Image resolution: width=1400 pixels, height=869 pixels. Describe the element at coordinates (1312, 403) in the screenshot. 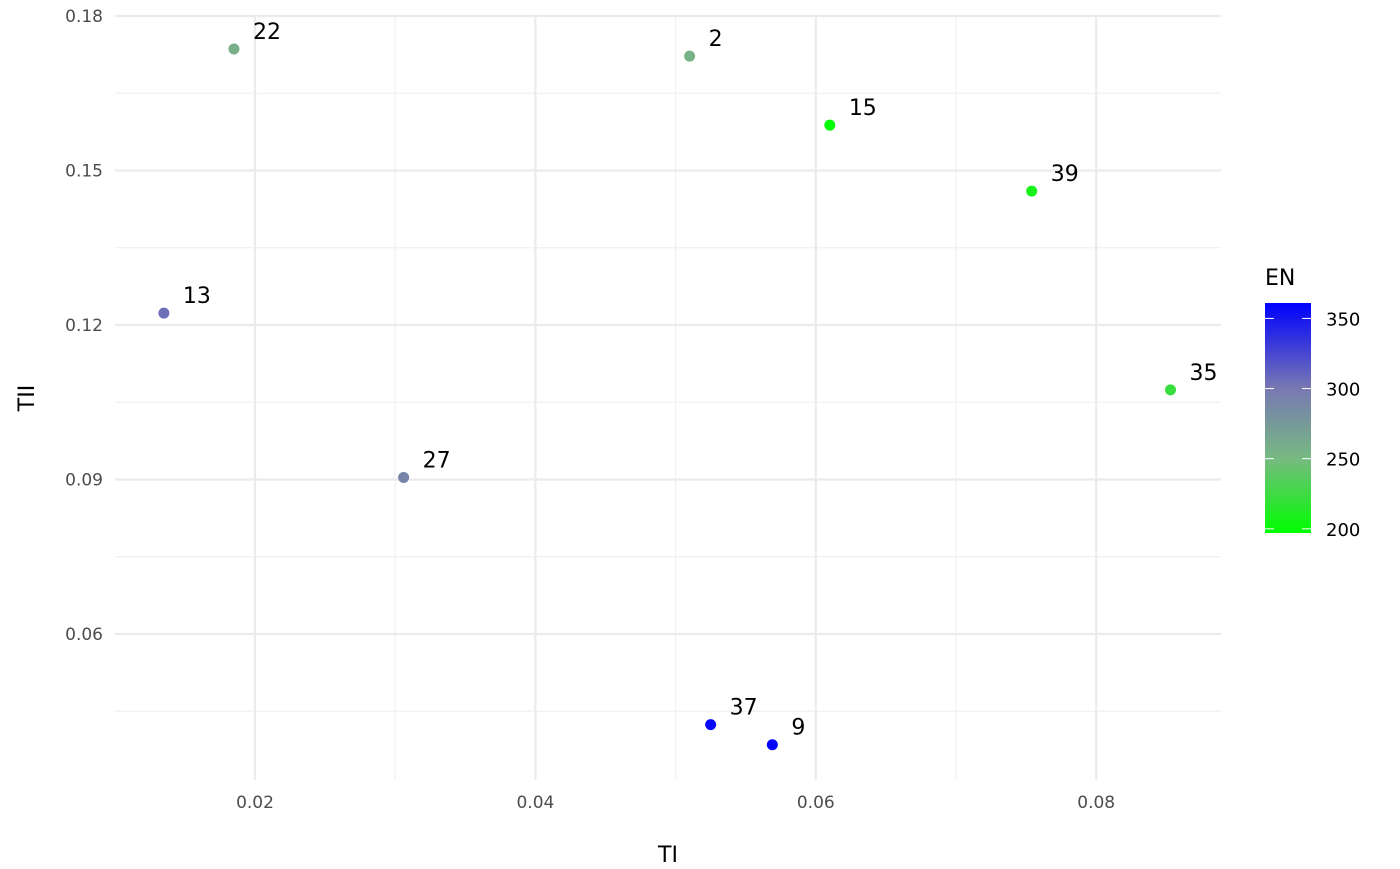

I see `color-legend: EN 200 250 300 350` at that location.